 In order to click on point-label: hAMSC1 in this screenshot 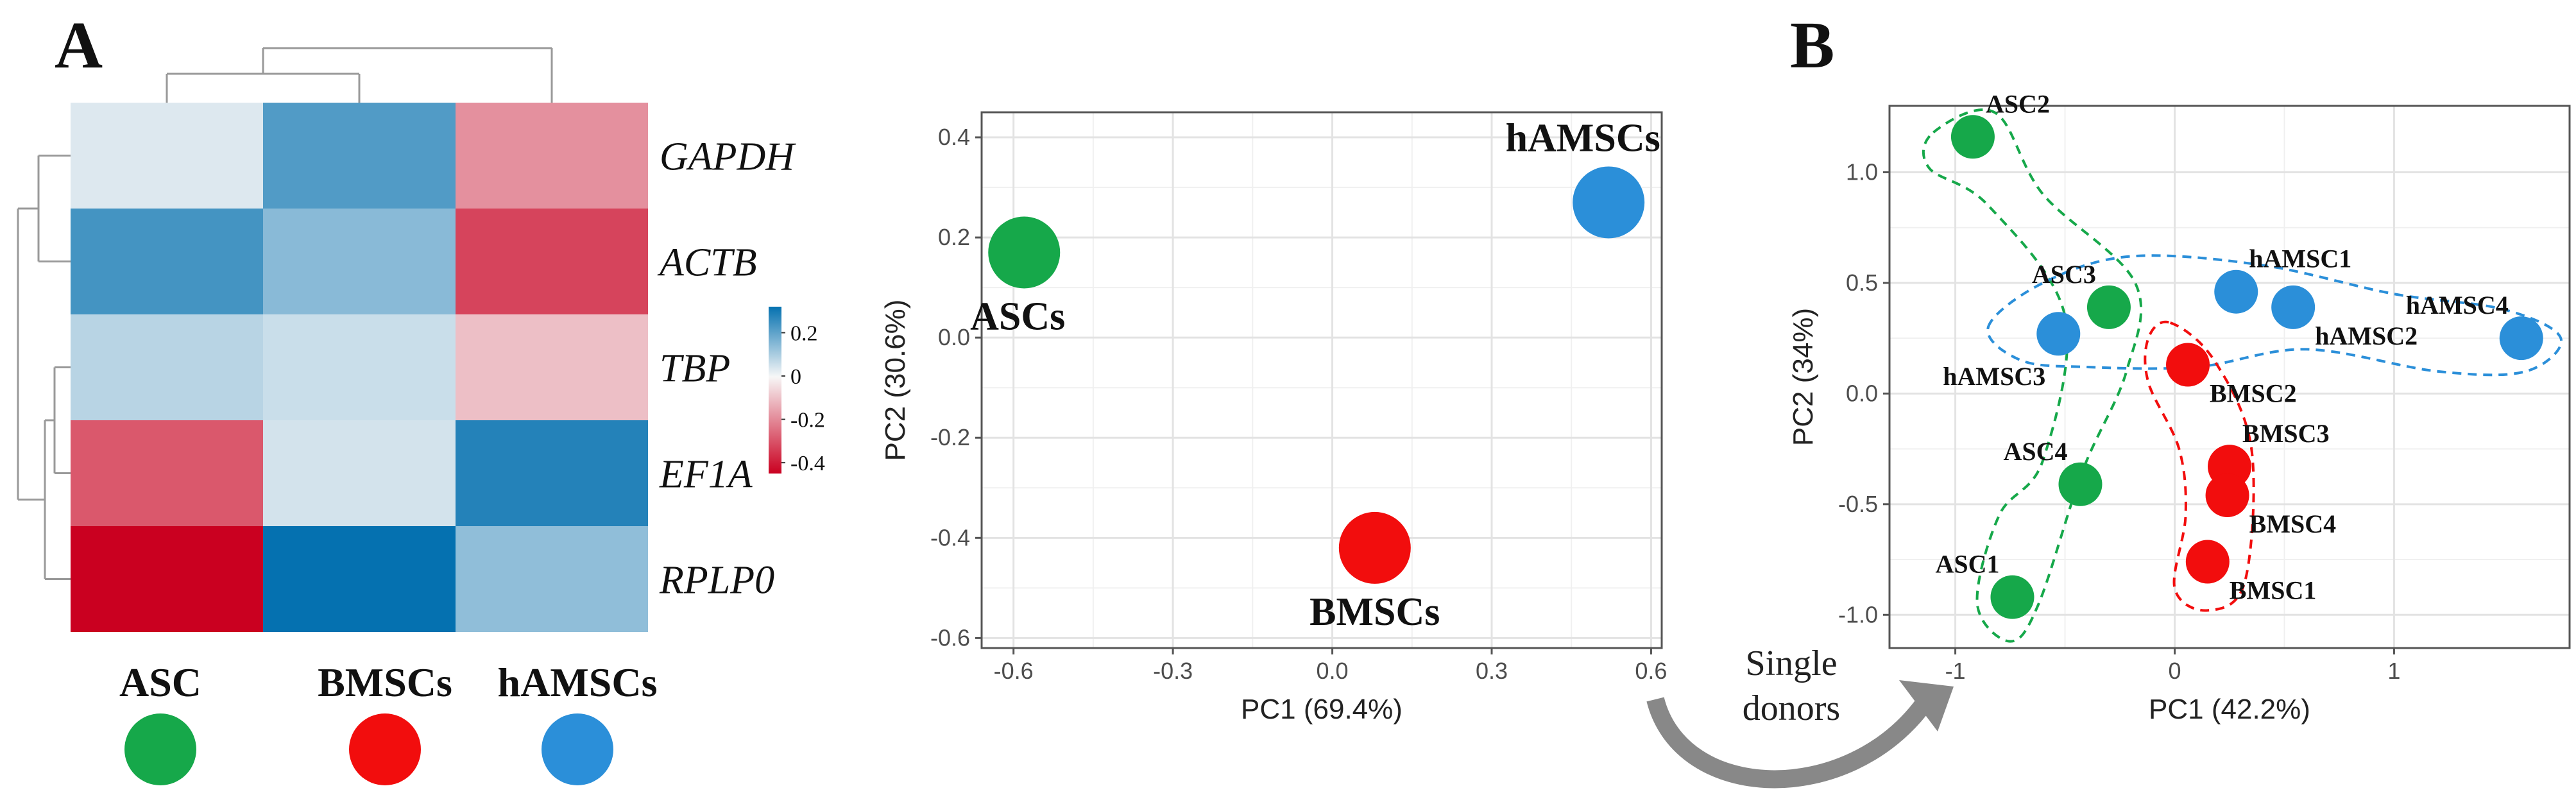, I will do `click(2300, 258)`.